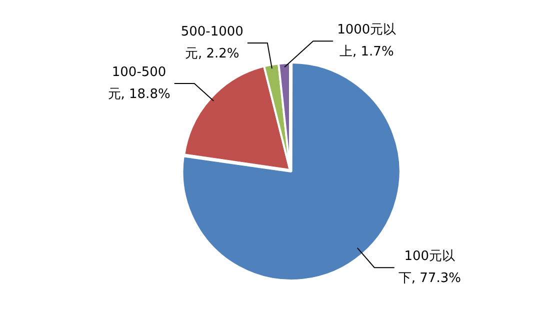 The width and height of the screenshot is (549, 336). What do you see at coordinates (366, 41) in the screenshot?
I see `slice-label: 1000元以上, 1.7%` at bounding box center [366, 41].